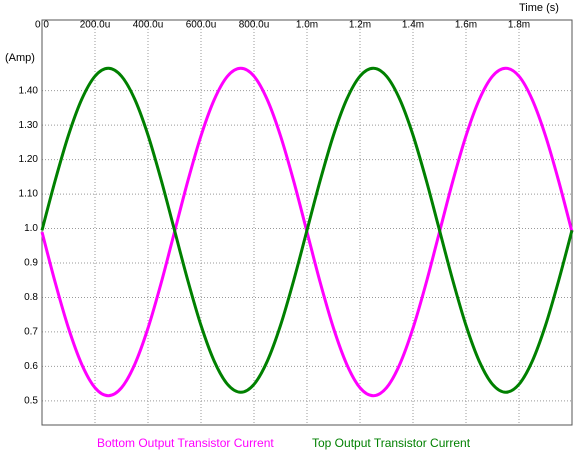 The image size is (578, 458). I want to click on y-tick-label: 1.40, so click(29, 90).